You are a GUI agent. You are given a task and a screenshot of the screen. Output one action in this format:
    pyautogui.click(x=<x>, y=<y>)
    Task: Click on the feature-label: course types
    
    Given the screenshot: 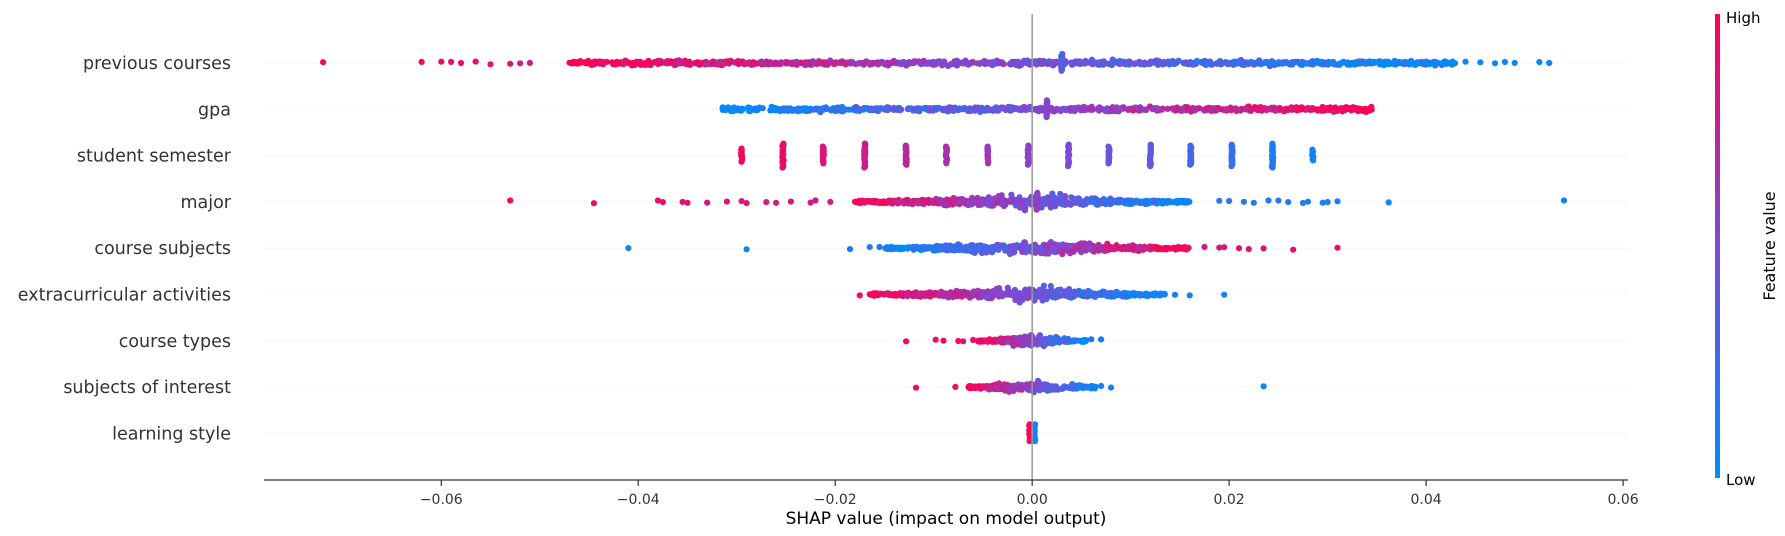 What is the action you would take?
    pyautogui.click(x=175, y=342)
    